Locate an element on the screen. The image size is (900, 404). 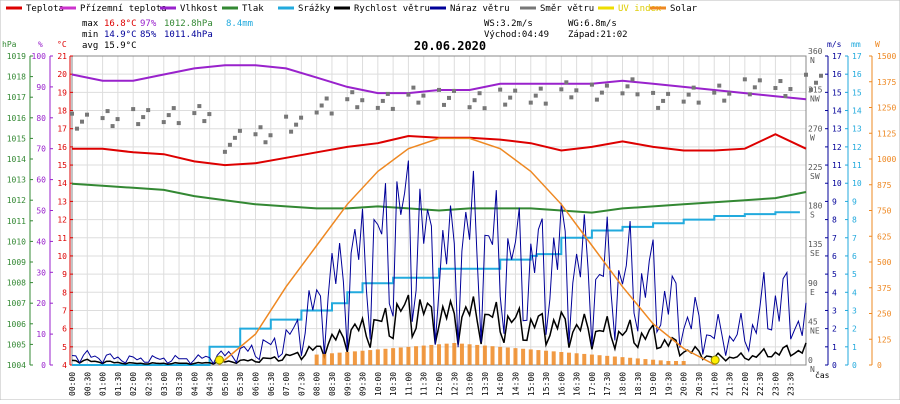
deg-tick-label-9: 13 is located at coordinates (62, 201).